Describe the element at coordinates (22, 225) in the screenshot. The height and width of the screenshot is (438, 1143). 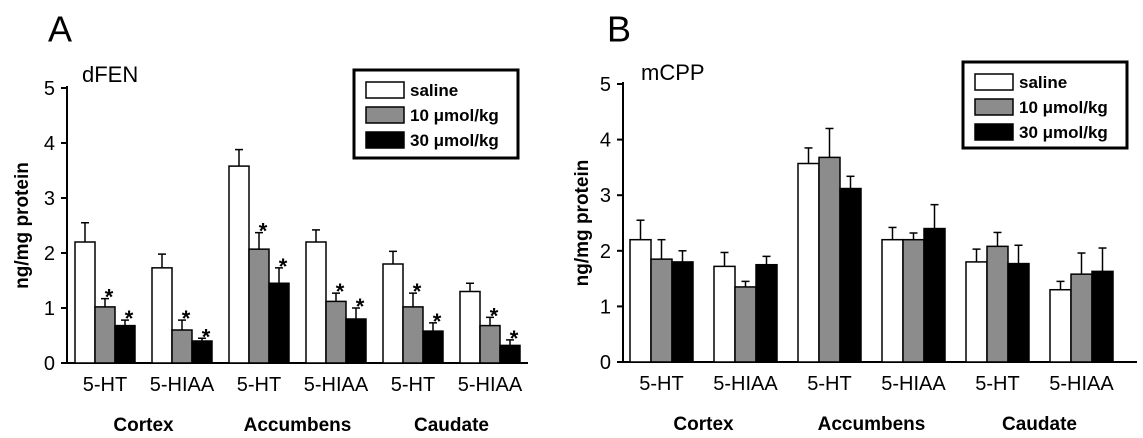
I see `panel-a-ylabel: ng/mg protein` at that location.